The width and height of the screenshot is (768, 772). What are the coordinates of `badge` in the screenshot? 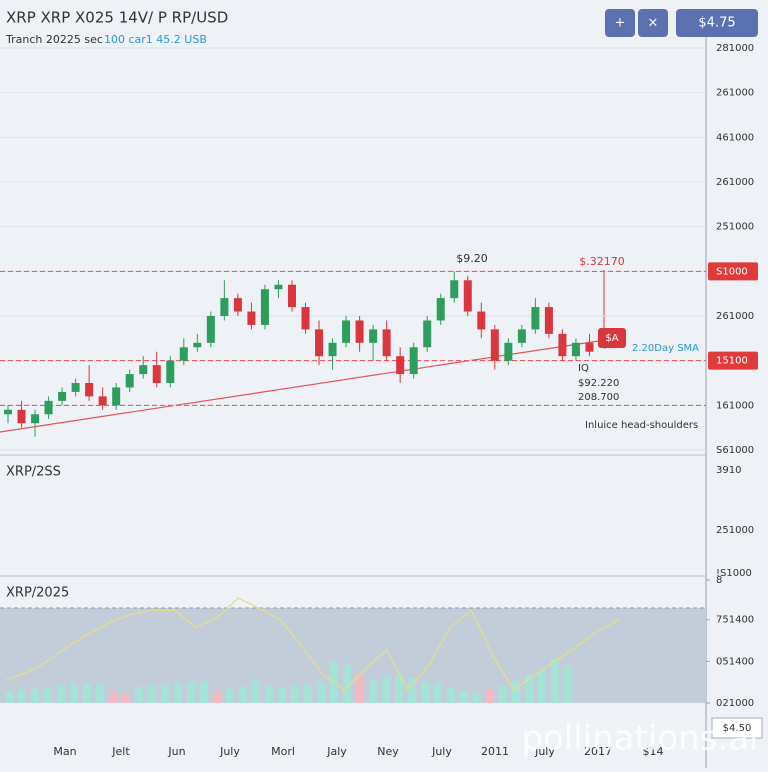 It's located at (612, 338).